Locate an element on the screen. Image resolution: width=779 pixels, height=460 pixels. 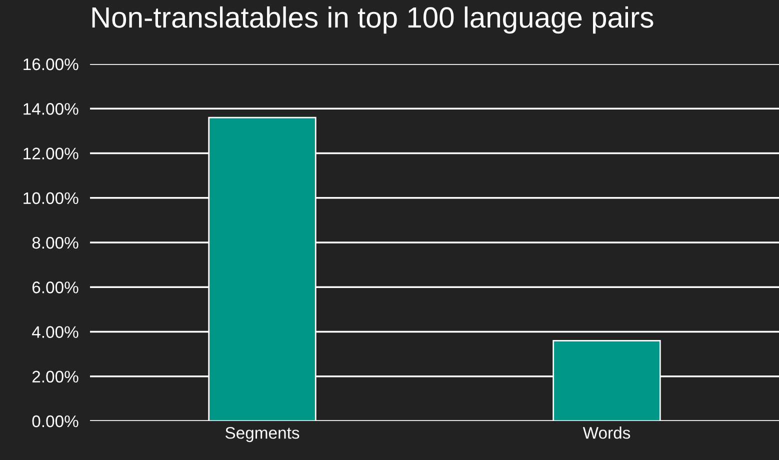
y-tick-label: 10.00% is located at coordinates (51, 198).